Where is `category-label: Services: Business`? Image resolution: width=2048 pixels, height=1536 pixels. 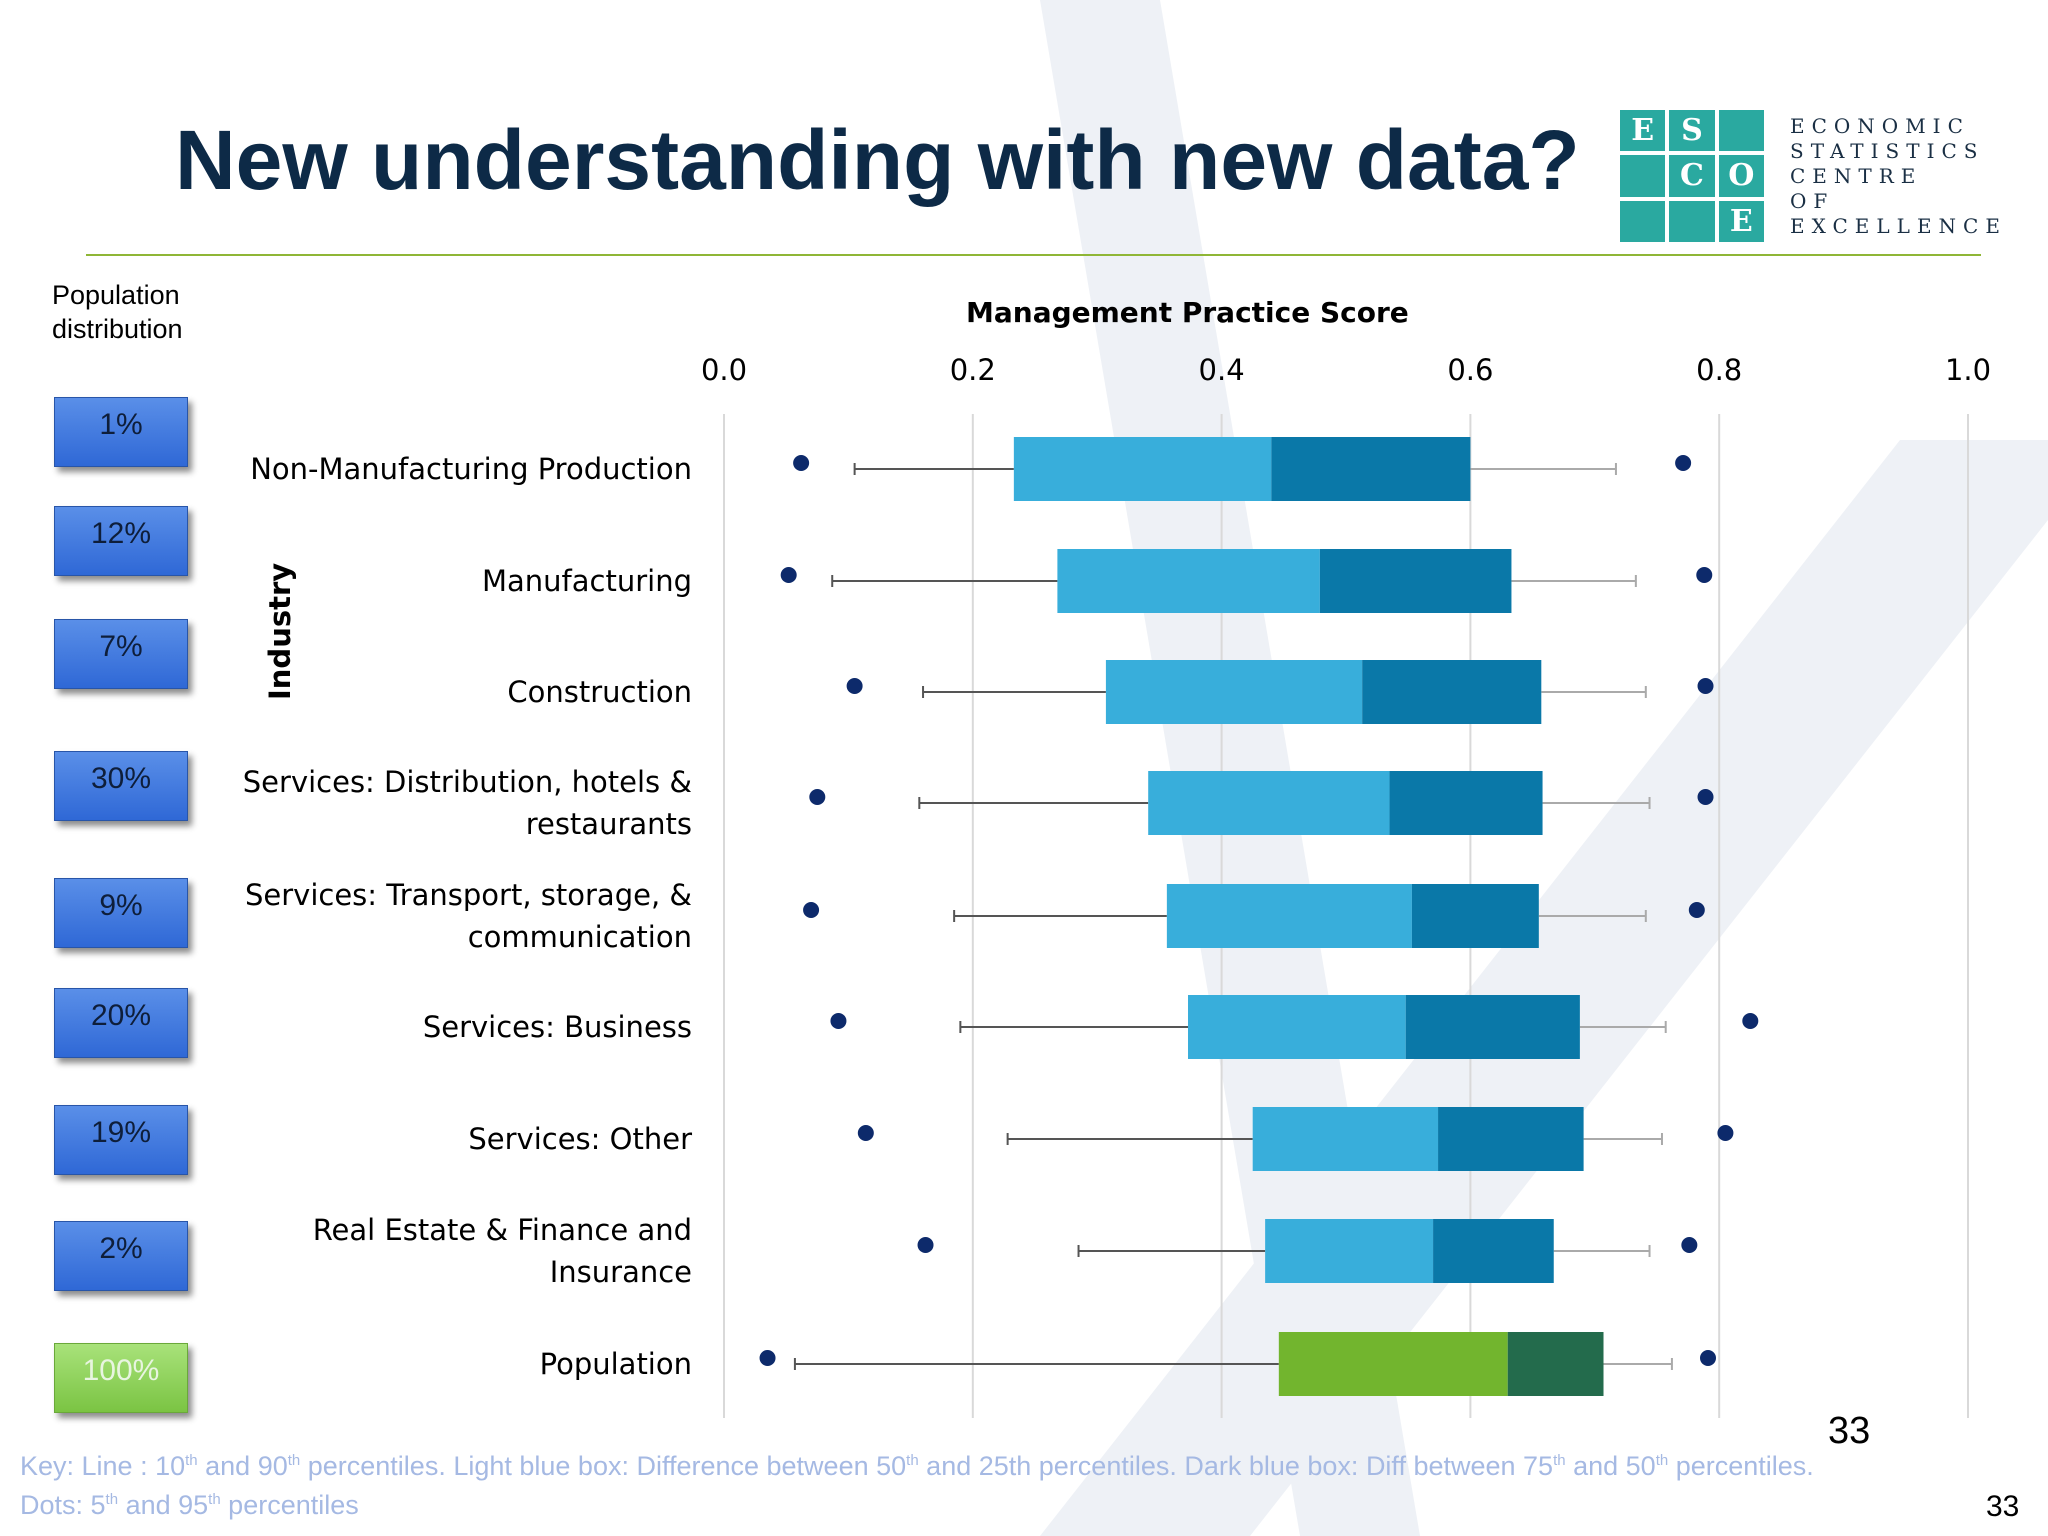 category-label: Services: Business is located at coordinates (557, 1027).